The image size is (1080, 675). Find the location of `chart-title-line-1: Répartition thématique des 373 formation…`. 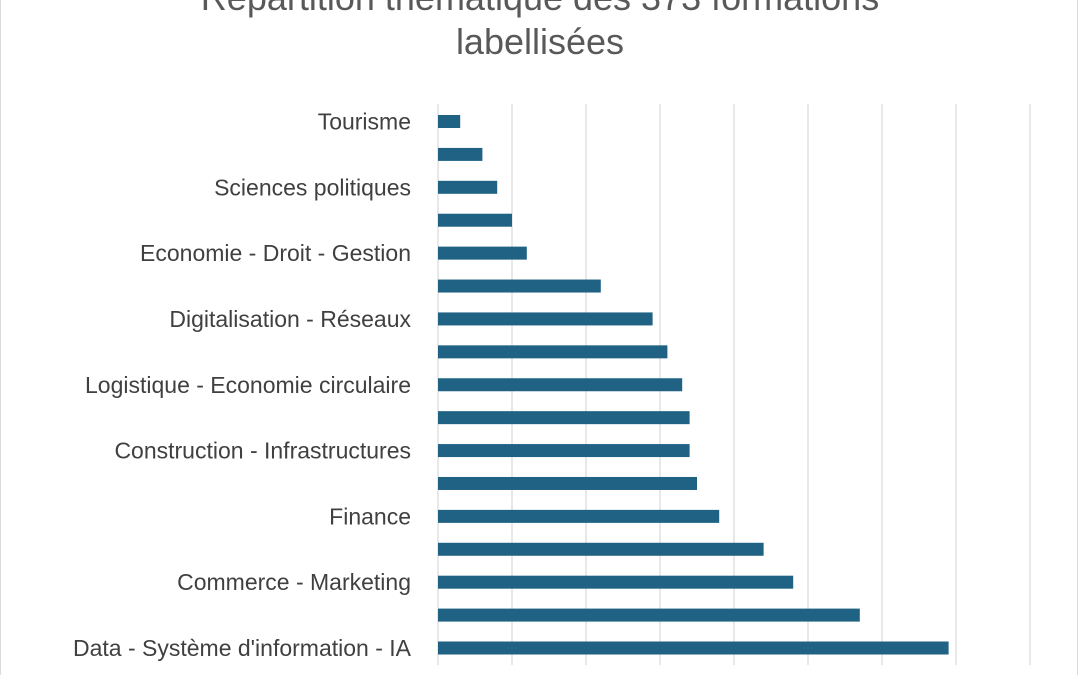

chart-title-line-1: Répartition thématique des 373 formation… is located at coordinates (540, 9).